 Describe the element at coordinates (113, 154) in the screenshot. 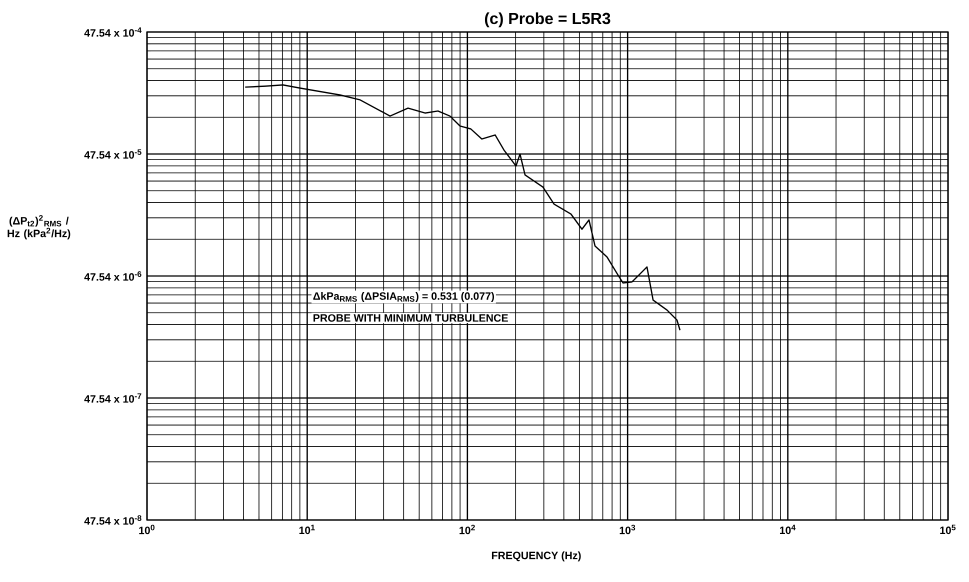

I see `y-tick-label: 47.54 x 10$^{-5}$` at that location.